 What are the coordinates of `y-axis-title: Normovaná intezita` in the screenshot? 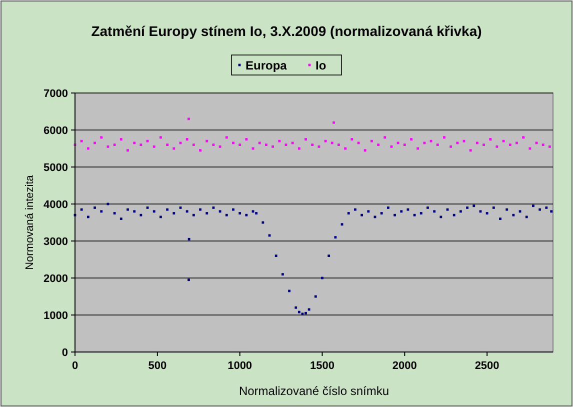 It's located at (30, 222).